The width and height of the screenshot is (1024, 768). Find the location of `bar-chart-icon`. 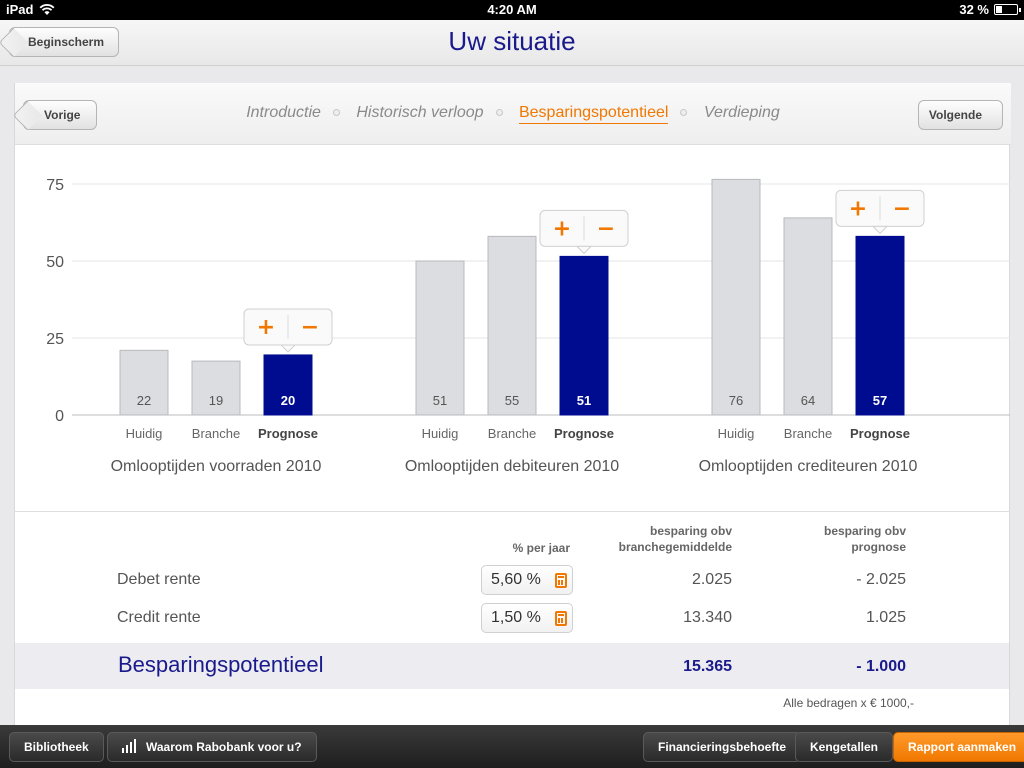

bar-chart-icon is located at coordinates (130, 746).